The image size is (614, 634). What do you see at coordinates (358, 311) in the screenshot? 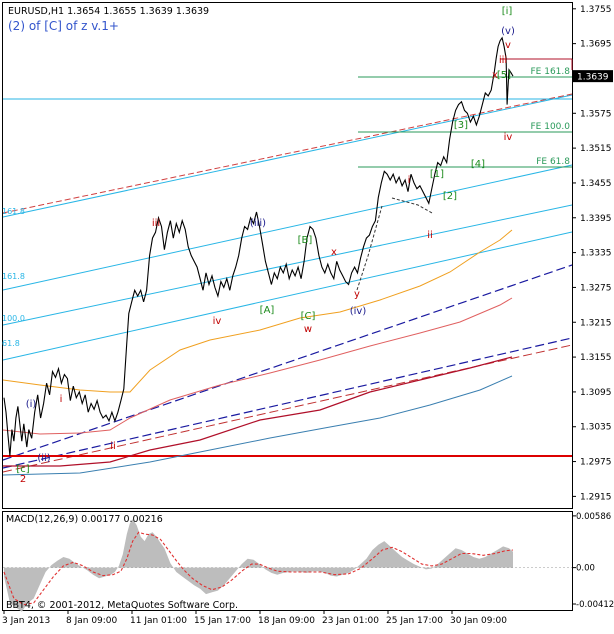
I see `wave-label: (iv)` at bounding box center [358, 311].